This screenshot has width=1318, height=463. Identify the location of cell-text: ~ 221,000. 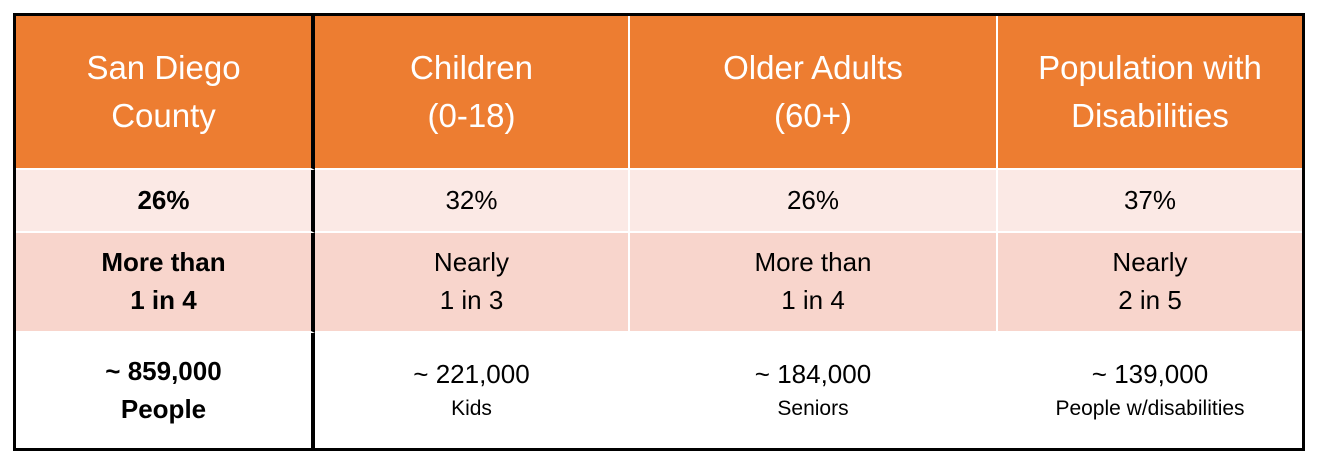
(471, 374).